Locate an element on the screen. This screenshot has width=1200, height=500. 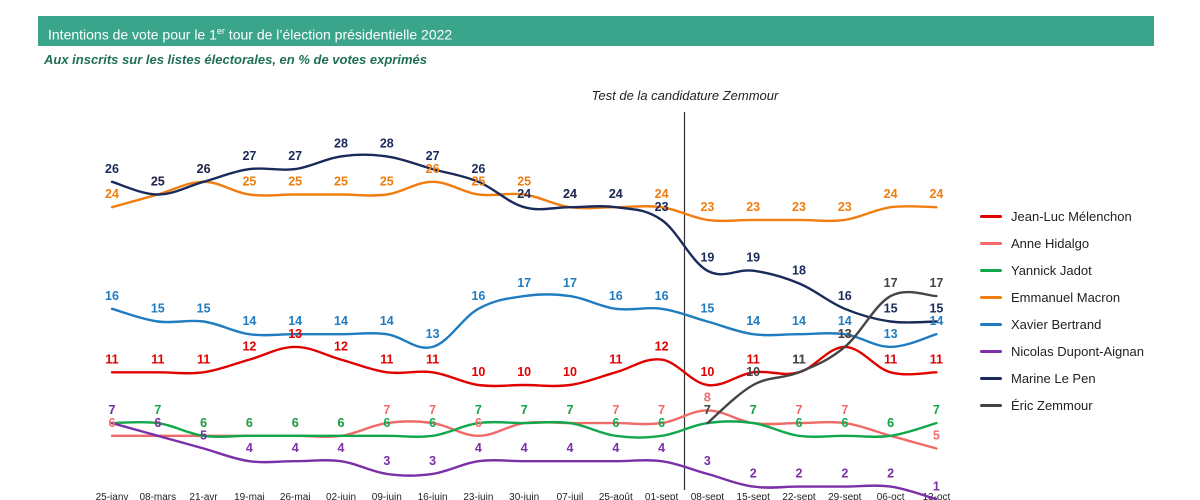
legend-item: Anne Hidalgo is located at coordinates (1080, 243).